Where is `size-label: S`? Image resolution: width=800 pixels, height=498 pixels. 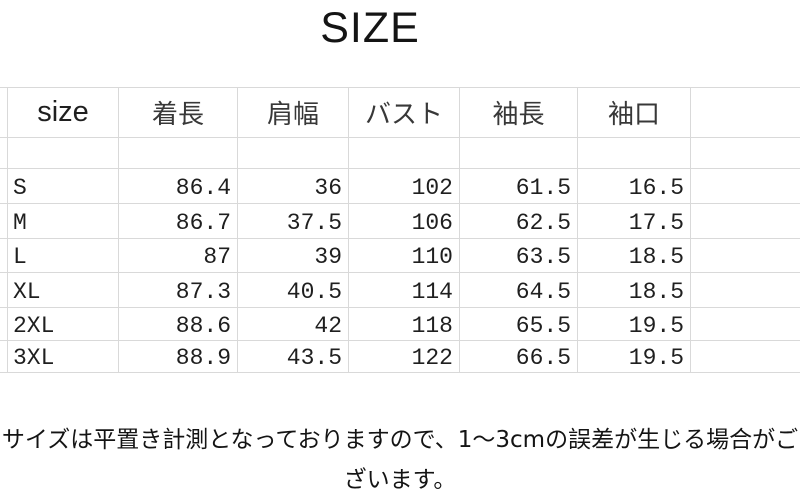
size-label: S is located at coordinates (62, 186).